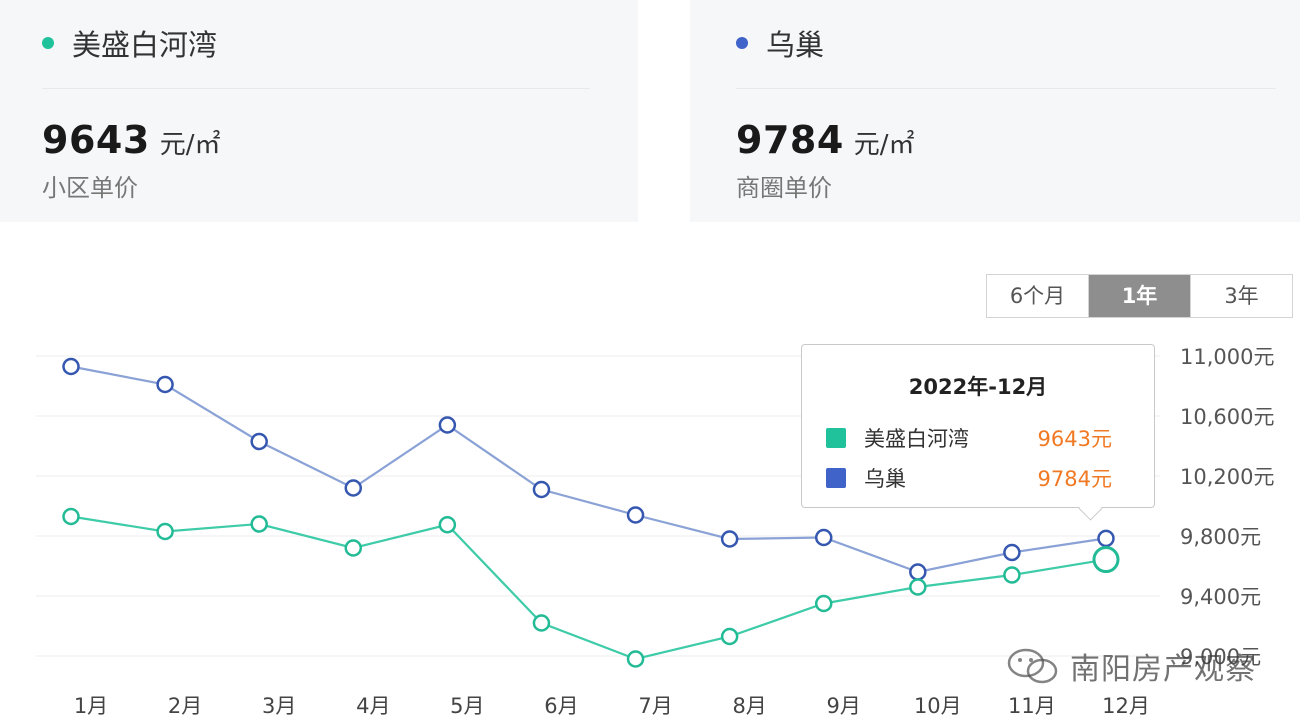 The image size is (1300, 728). What do you see at coordinates (1163, 669) in the screenshot?
I see `watermark-text: 南阳房产观察` at bounding box center [1163, 669].